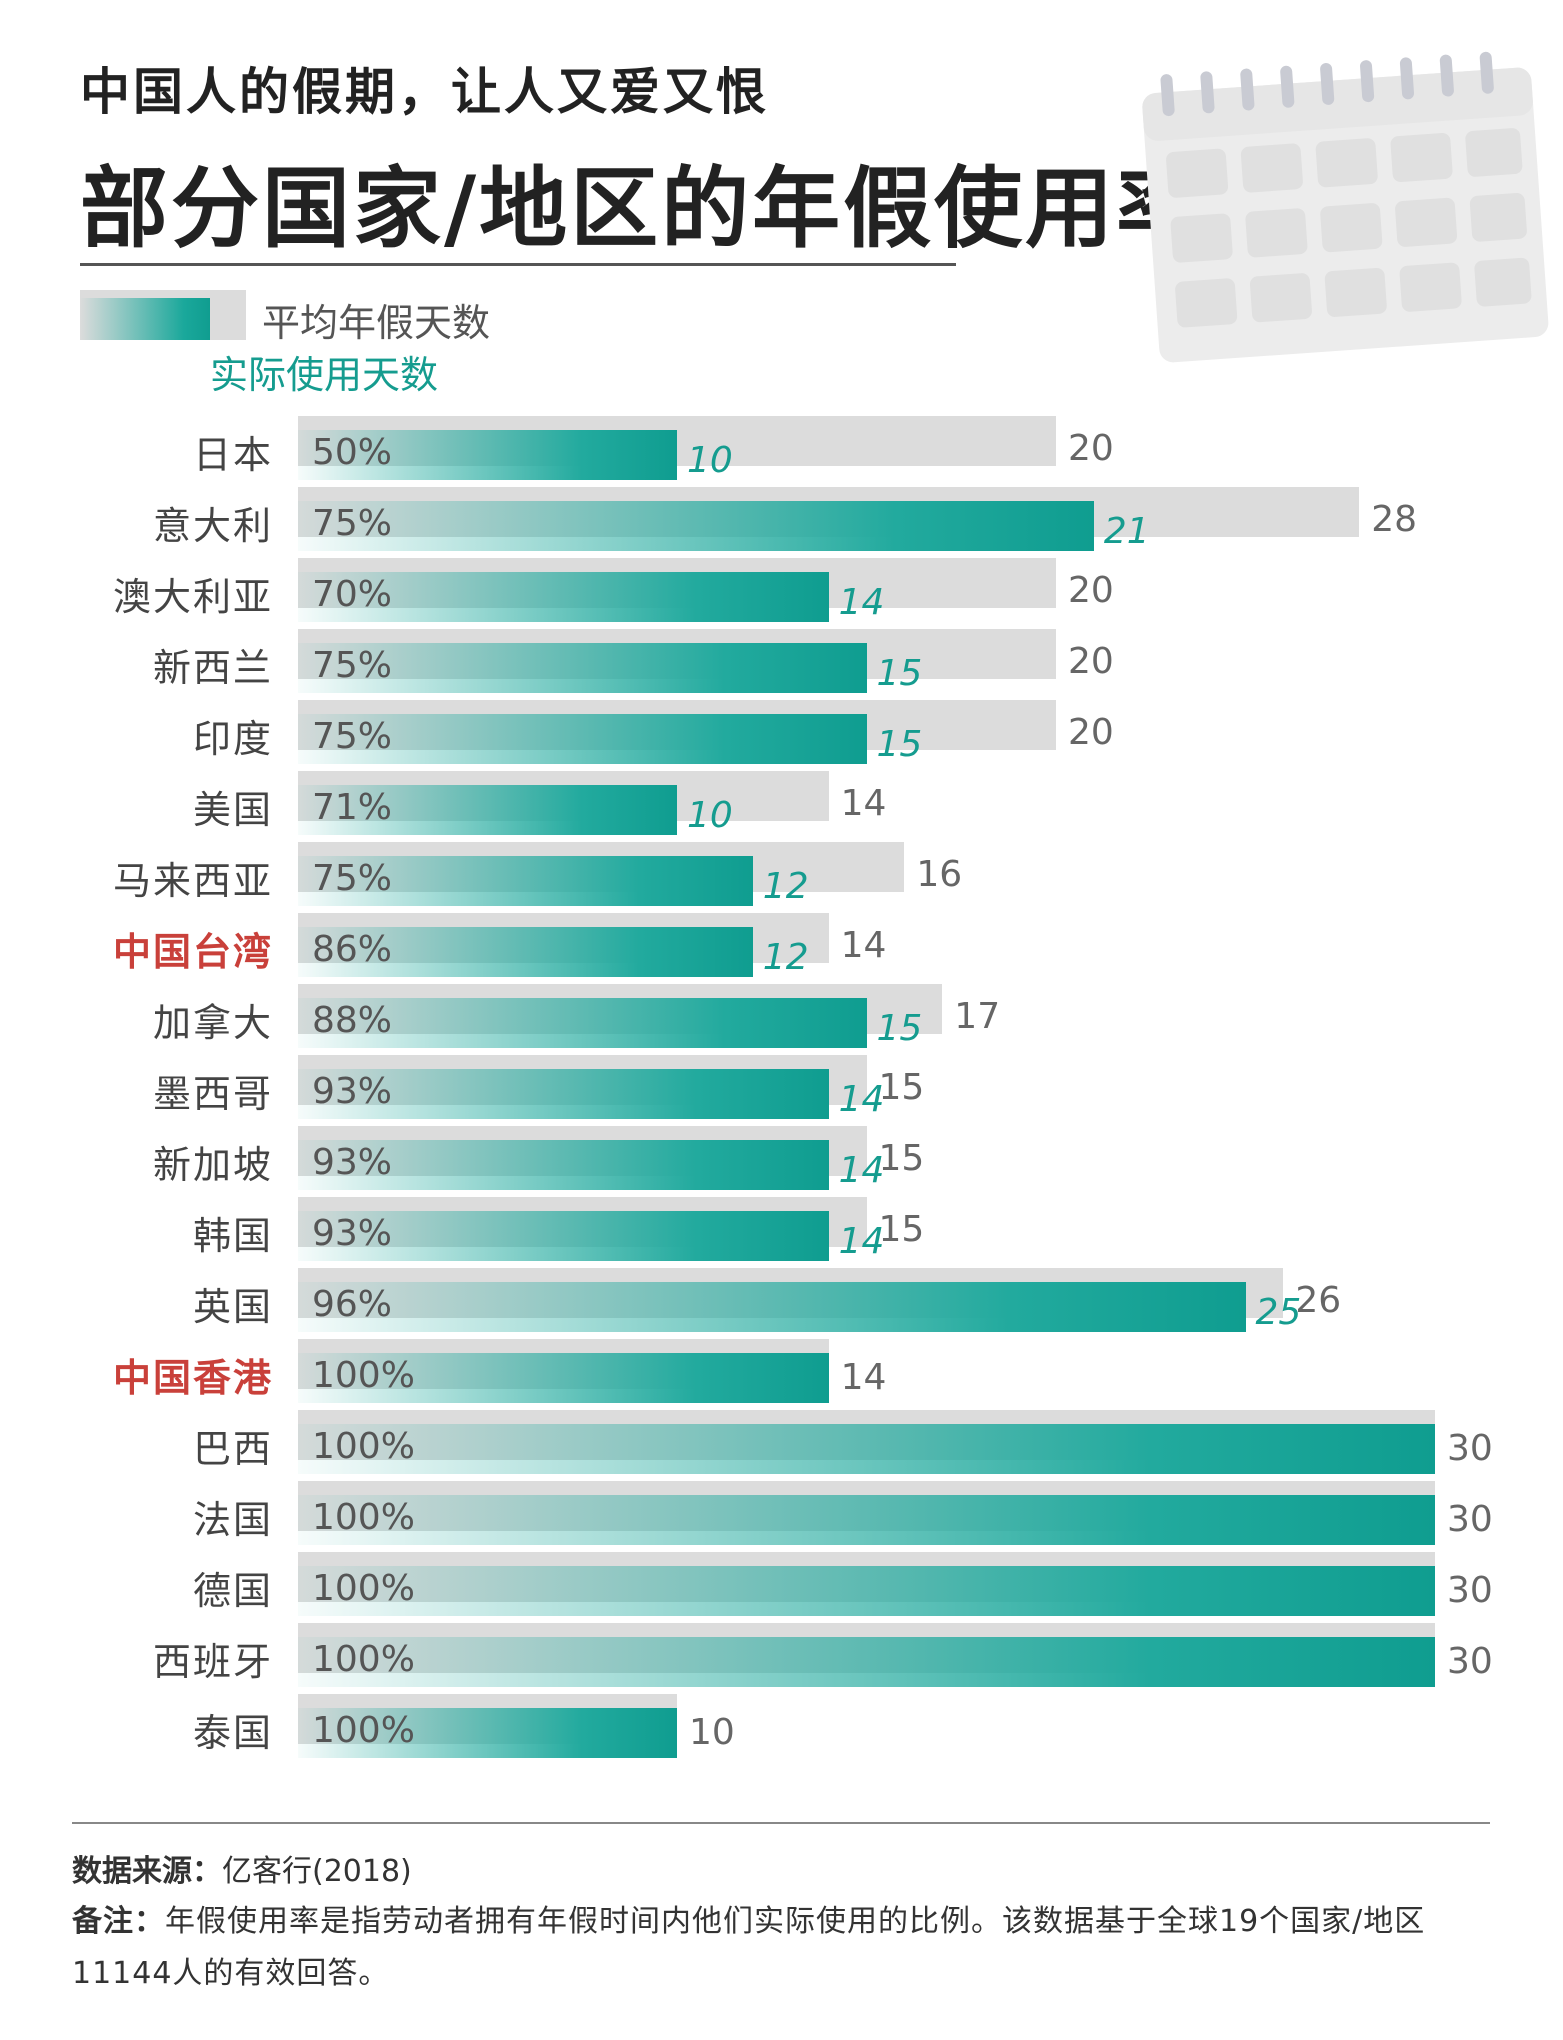 The height and width of the screenshot is (2040, 1563). What do you see at coordinates (424, 91) in the screenshot?
I see `kicker-title: 中国人的假期，让人又爱又恨` at bounding box center [424, 91].